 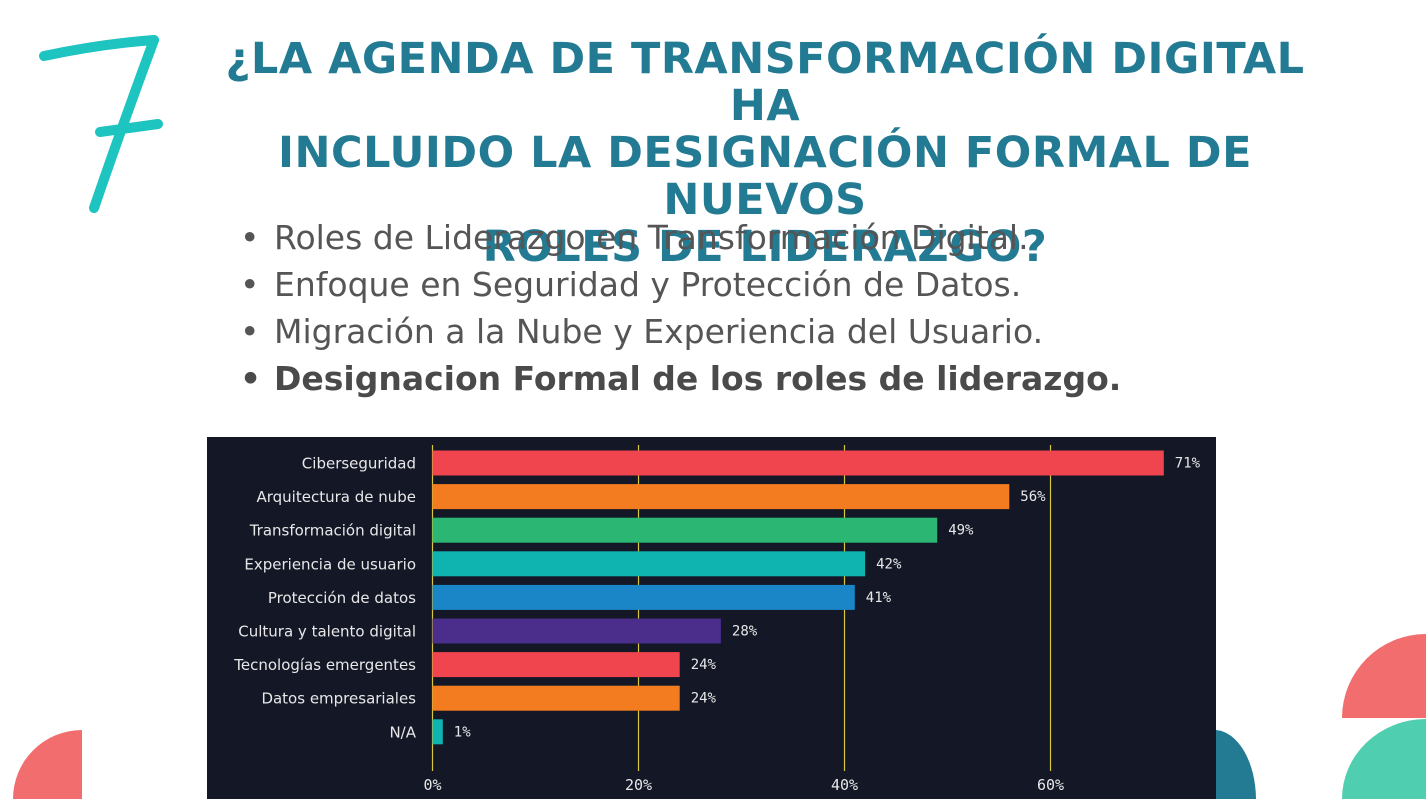 What do you see at coordinates (432, 785) in the screenshot?
I see `x-tick-label-0: 0%` at bounding box center [432, 785].